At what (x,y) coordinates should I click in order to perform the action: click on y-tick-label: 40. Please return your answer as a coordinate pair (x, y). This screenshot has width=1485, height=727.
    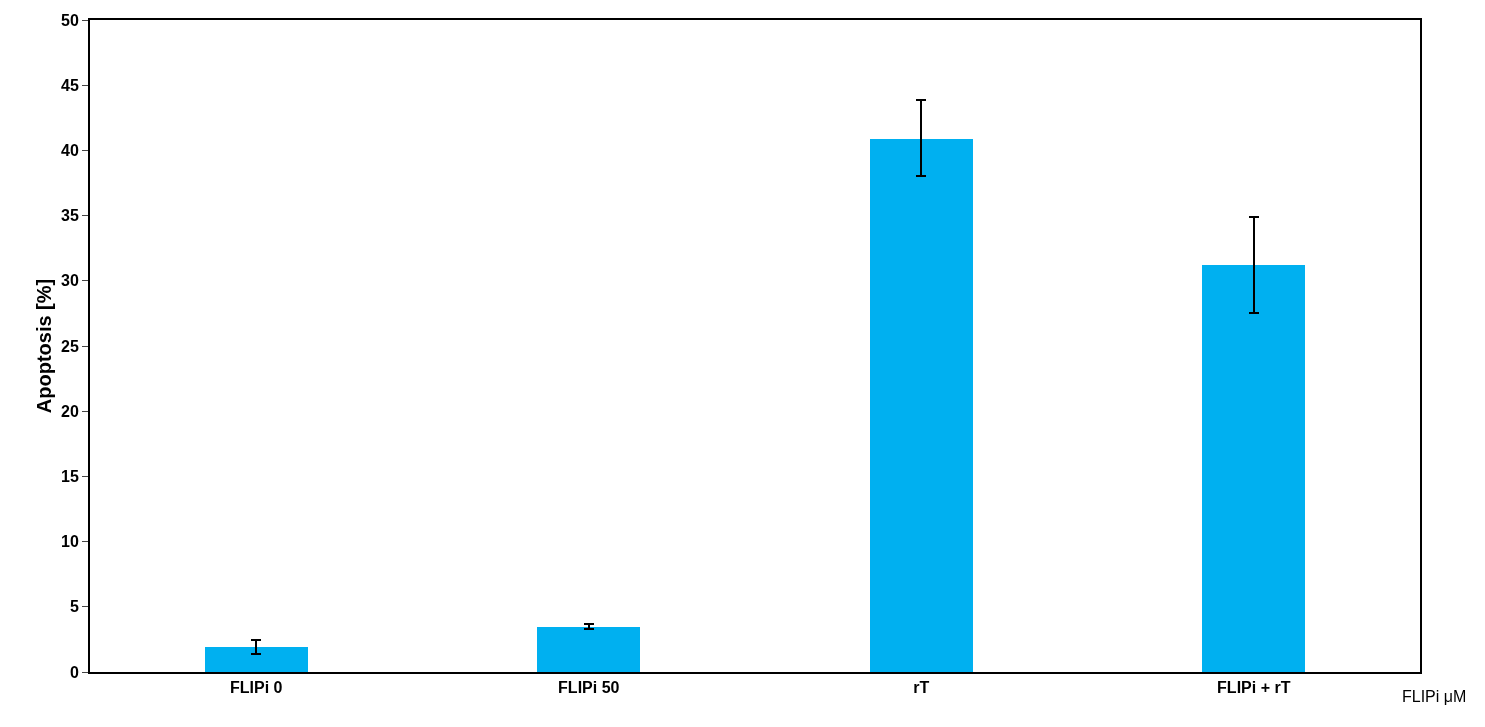
    Looking at the image, I should click on (70, 150).